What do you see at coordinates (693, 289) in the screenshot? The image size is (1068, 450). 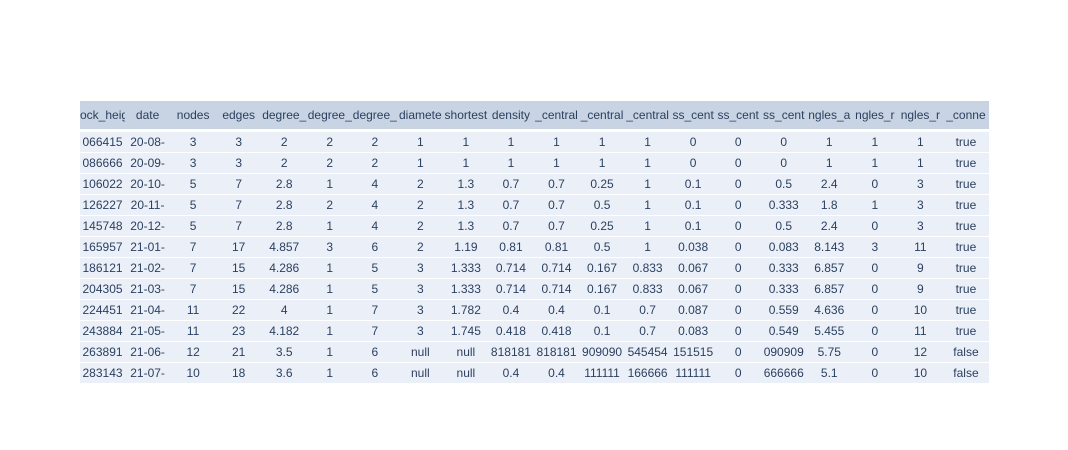 I see `table-cell: 0.067` at bounding box center [693, 289].